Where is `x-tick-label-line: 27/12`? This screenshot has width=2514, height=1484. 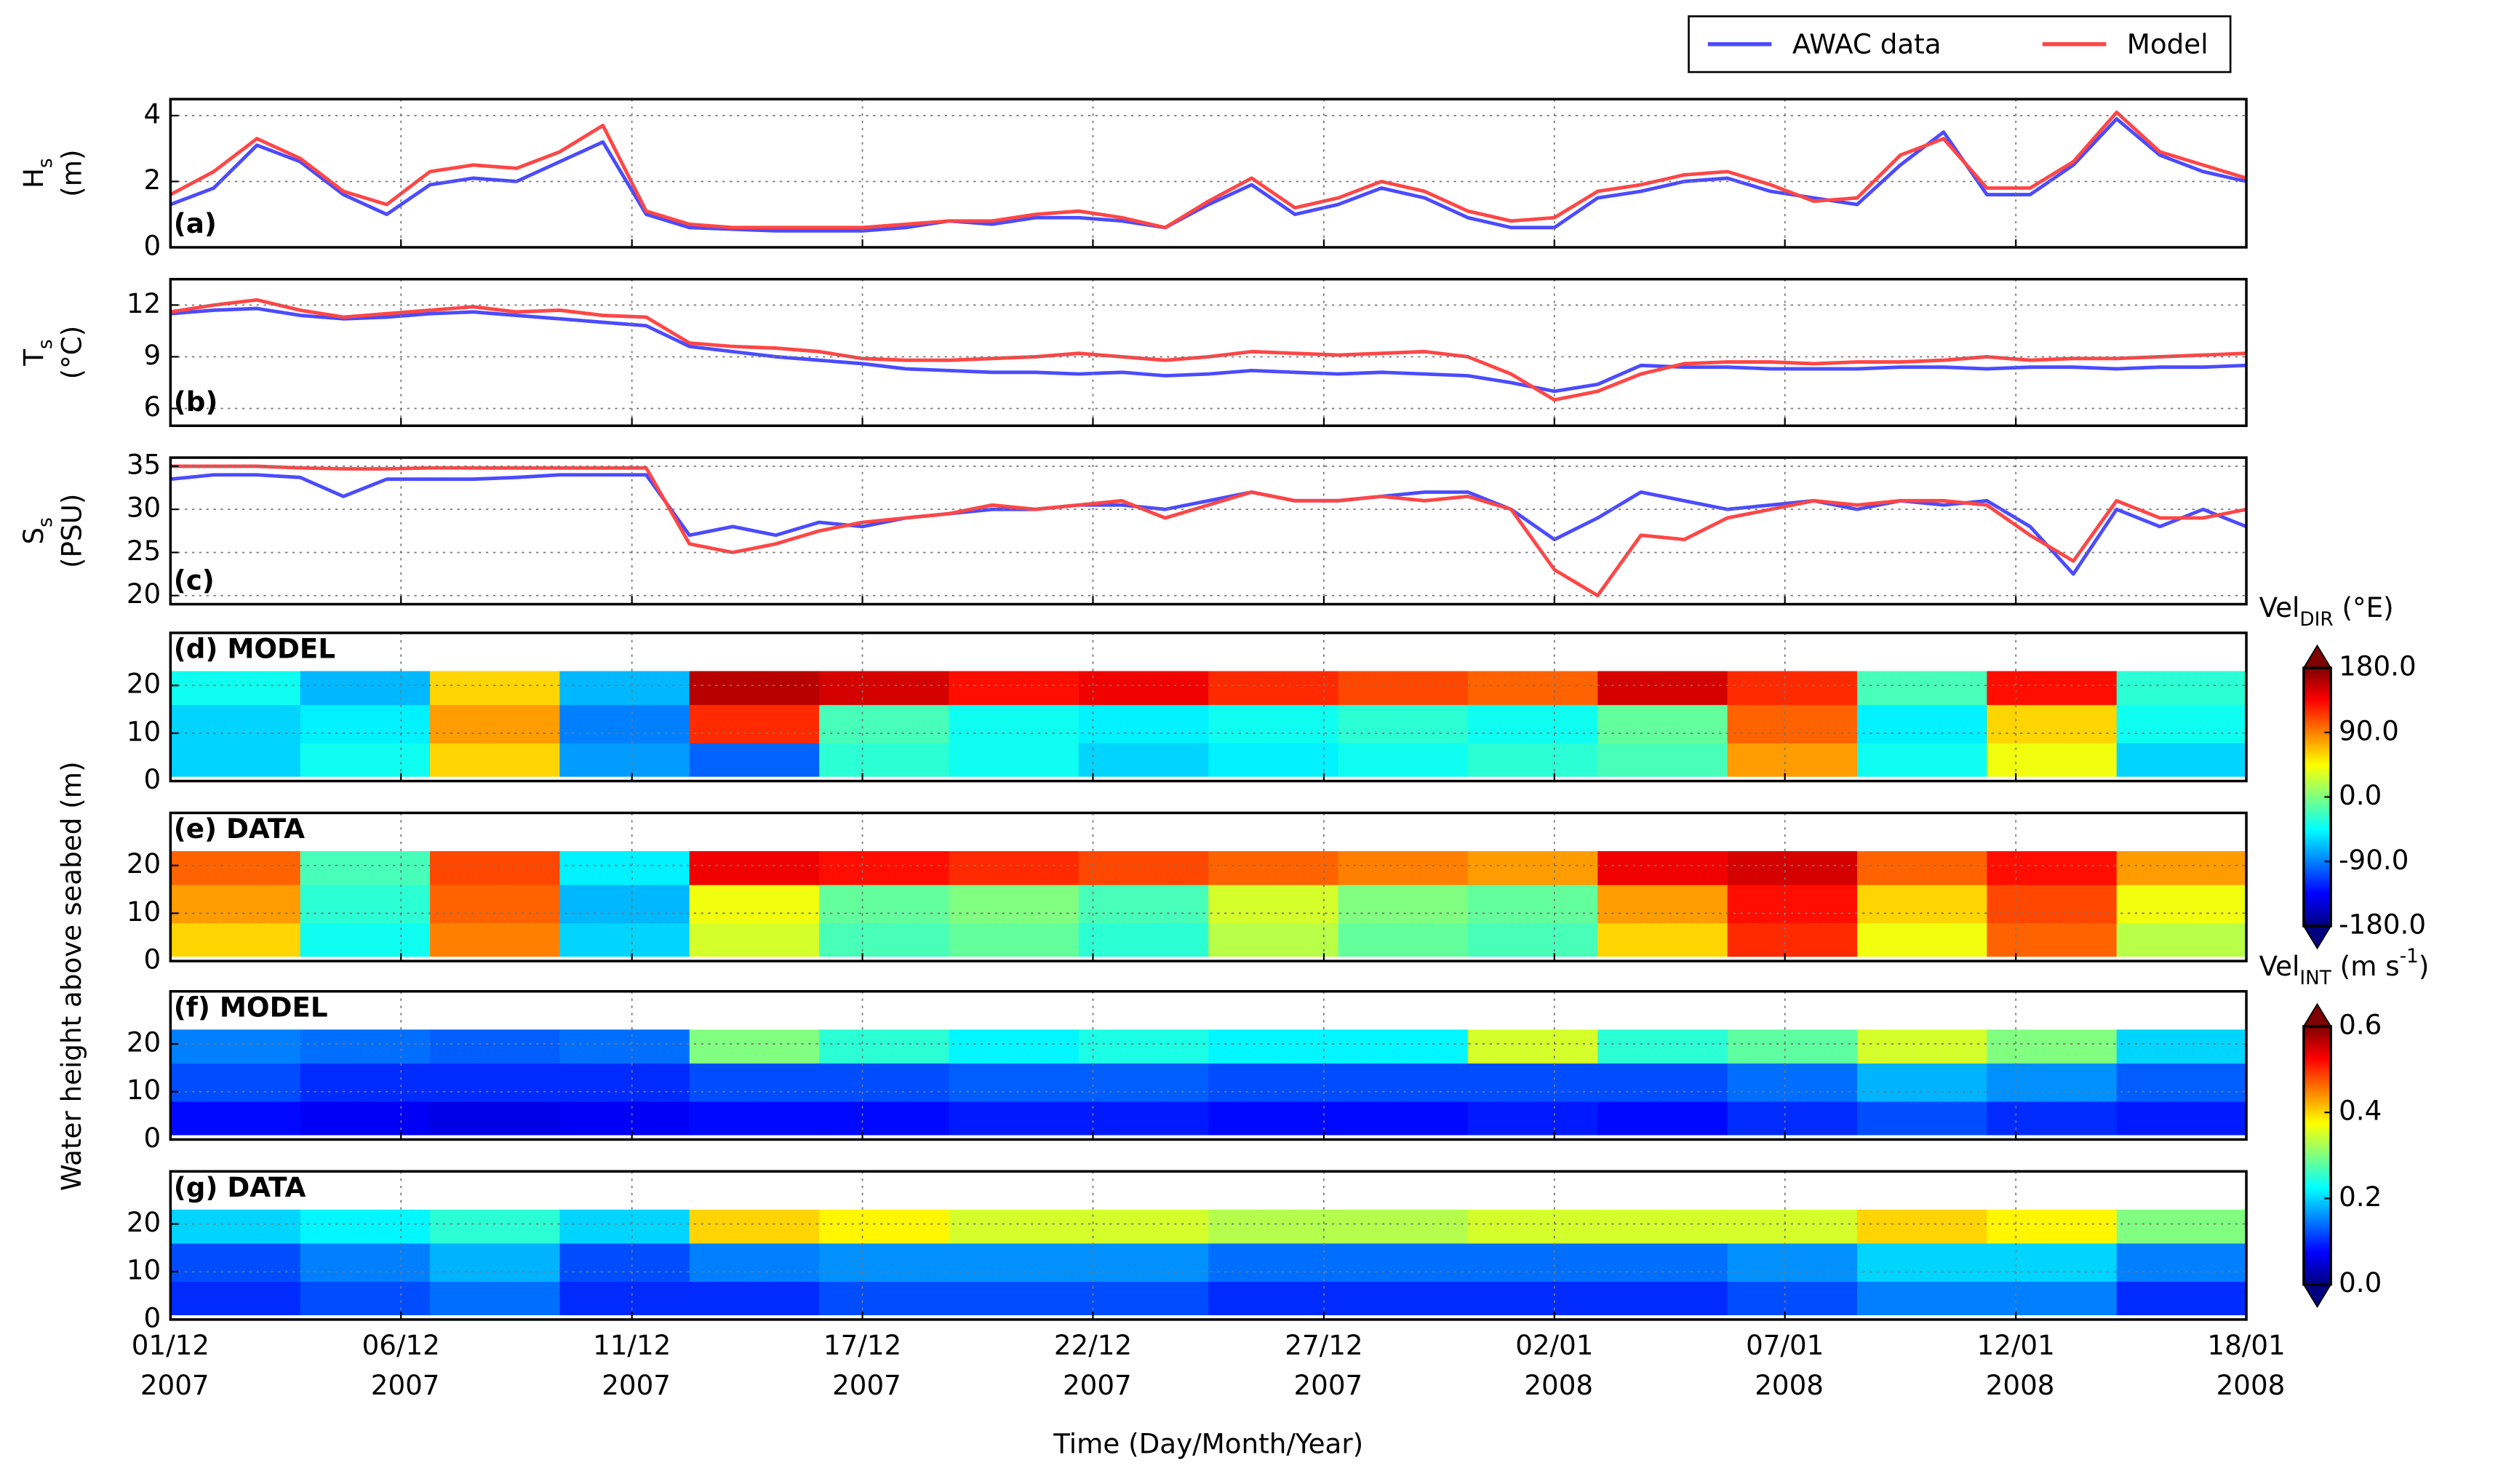
x-tick-label-line: 27/12 is located at coordinates (1323, 1345).